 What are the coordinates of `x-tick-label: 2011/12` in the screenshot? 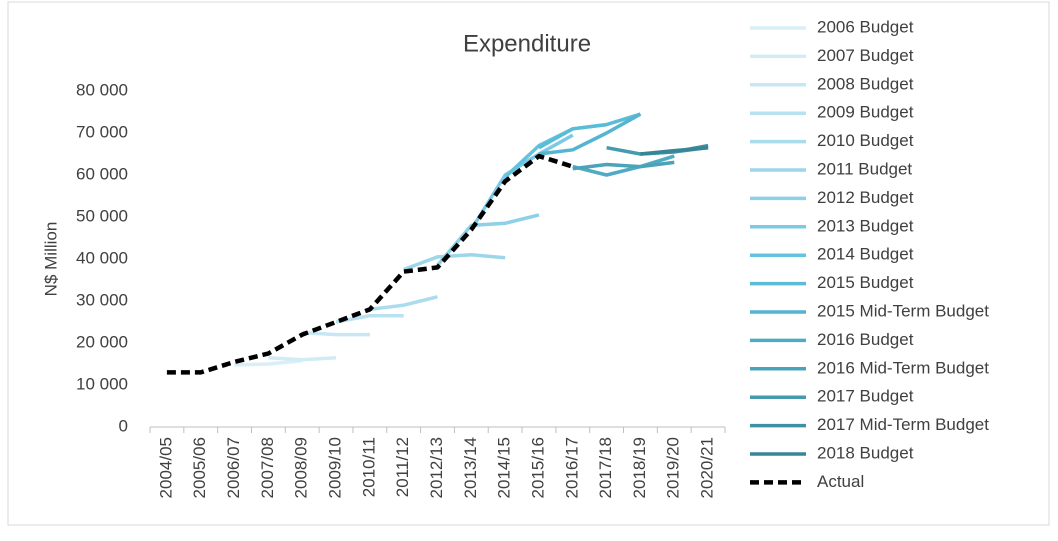 It's located at (402, 467).